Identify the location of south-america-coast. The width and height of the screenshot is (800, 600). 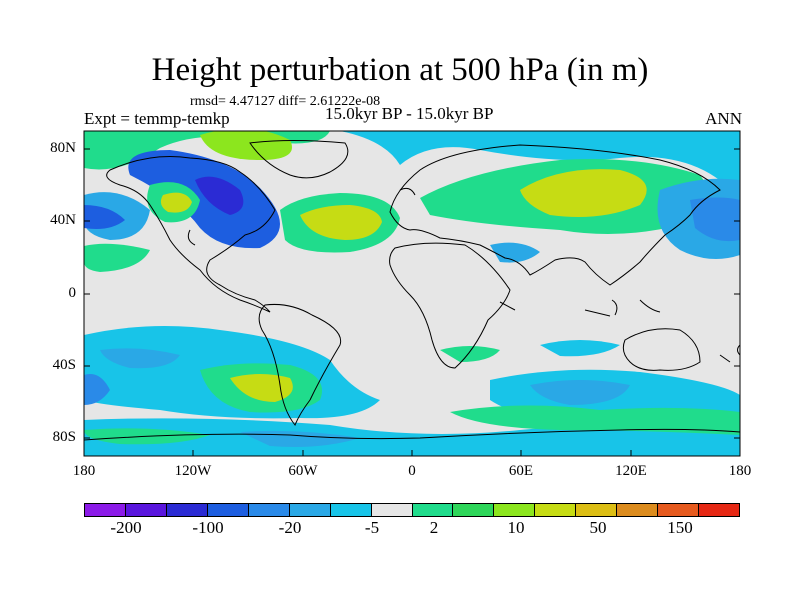
(300, 365).